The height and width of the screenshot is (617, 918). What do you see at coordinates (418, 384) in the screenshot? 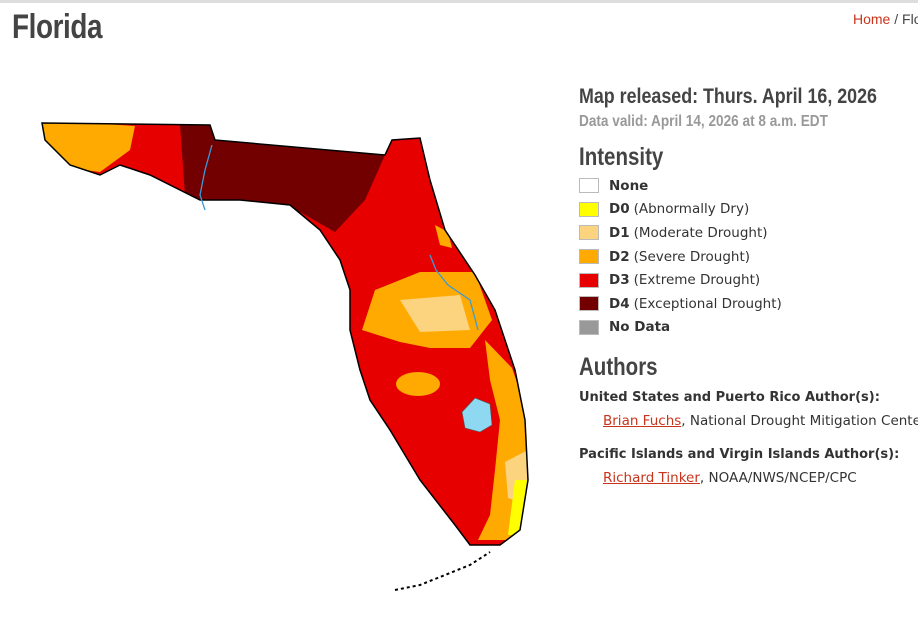
I see `d2-region-interior` at bounding box center [418, 384].